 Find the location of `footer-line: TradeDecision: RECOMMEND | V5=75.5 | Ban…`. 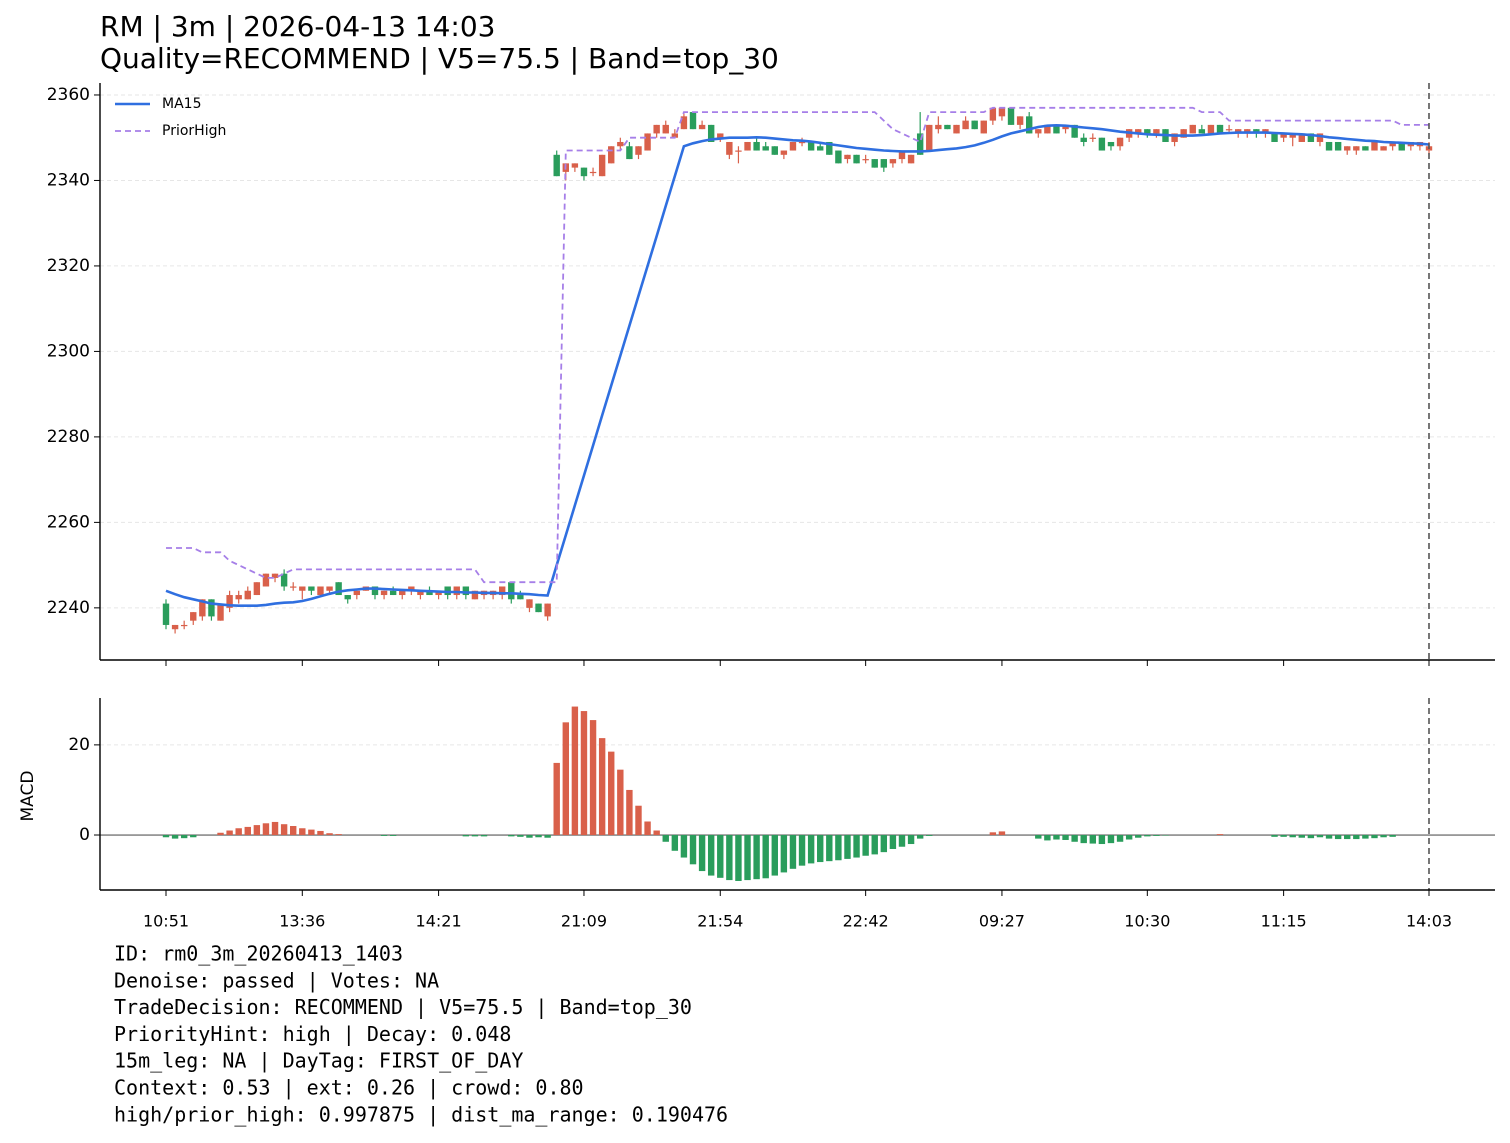

footer-line: TradeDecision: RECOMMEND | V5=75.5 | Ban… is located at coordinates (403, 1007).